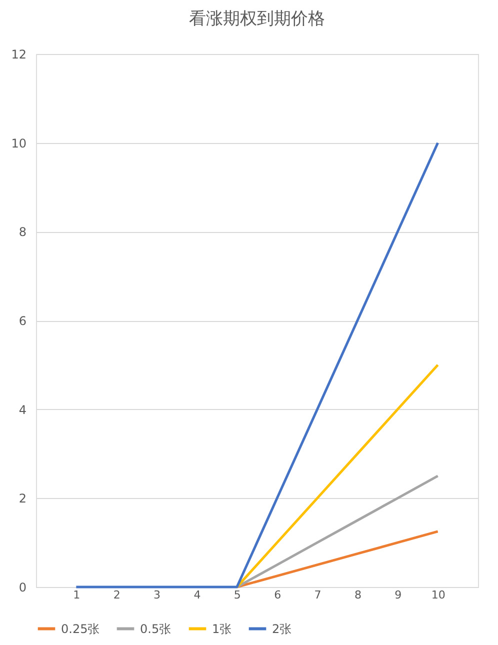 The image size is (498, 645). I want to click on y-tick-label: 6, so click(22, 321).